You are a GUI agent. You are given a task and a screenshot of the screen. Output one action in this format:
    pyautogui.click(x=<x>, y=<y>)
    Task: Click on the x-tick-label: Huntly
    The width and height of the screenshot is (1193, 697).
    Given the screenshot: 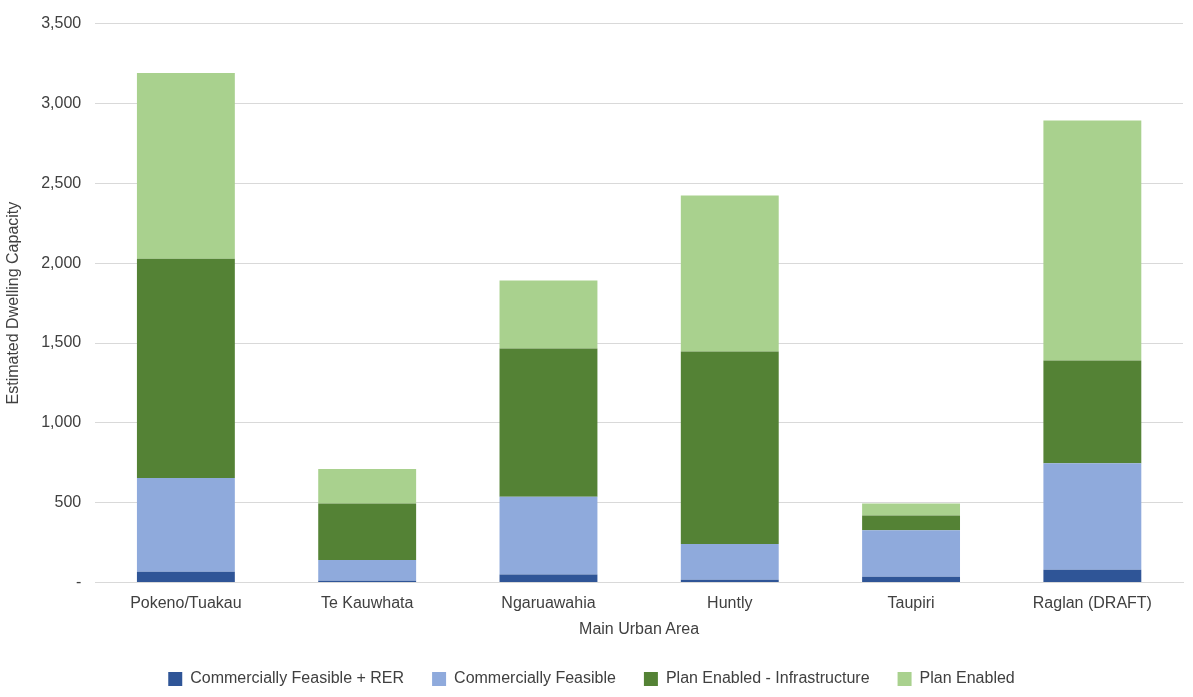 What is the action you would take?
    pyautogui.click(x=730, y=602)
    